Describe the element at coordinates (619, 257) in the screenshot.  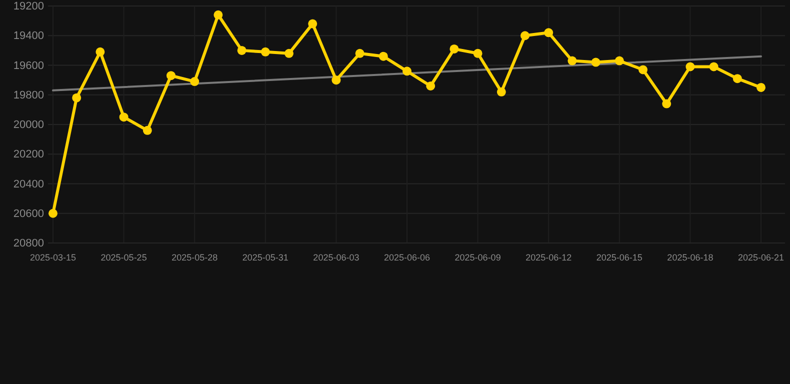
I see `x-tick-label: 2025-06-15` at that location.